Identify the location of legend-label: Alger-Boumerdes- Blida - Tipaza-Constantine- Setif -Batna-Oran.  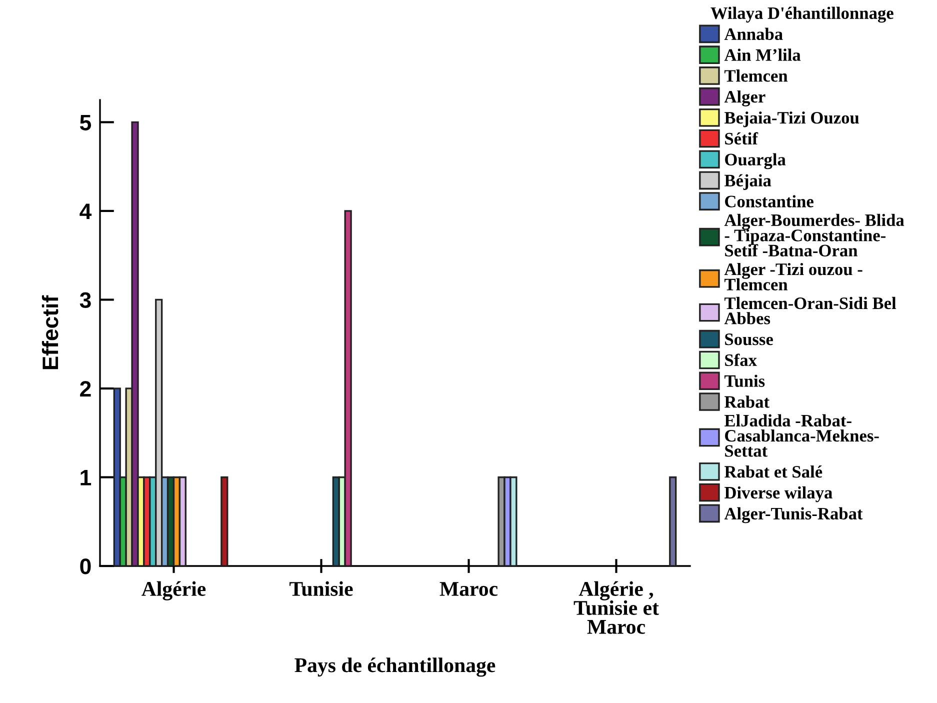
(814, 235).